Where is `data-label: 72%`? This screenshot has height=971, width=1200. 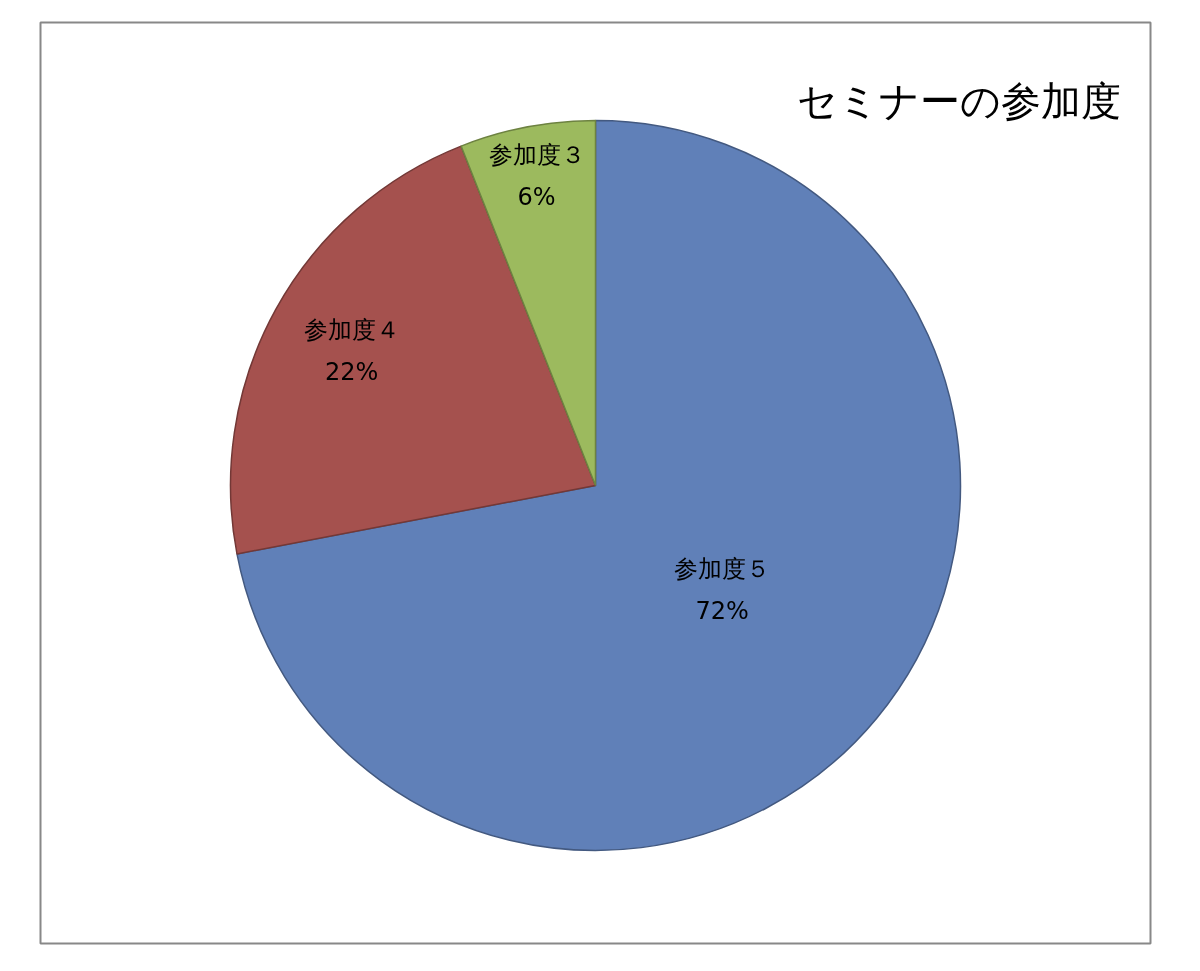
data-label: 72% is located at coordinates (722, 611).